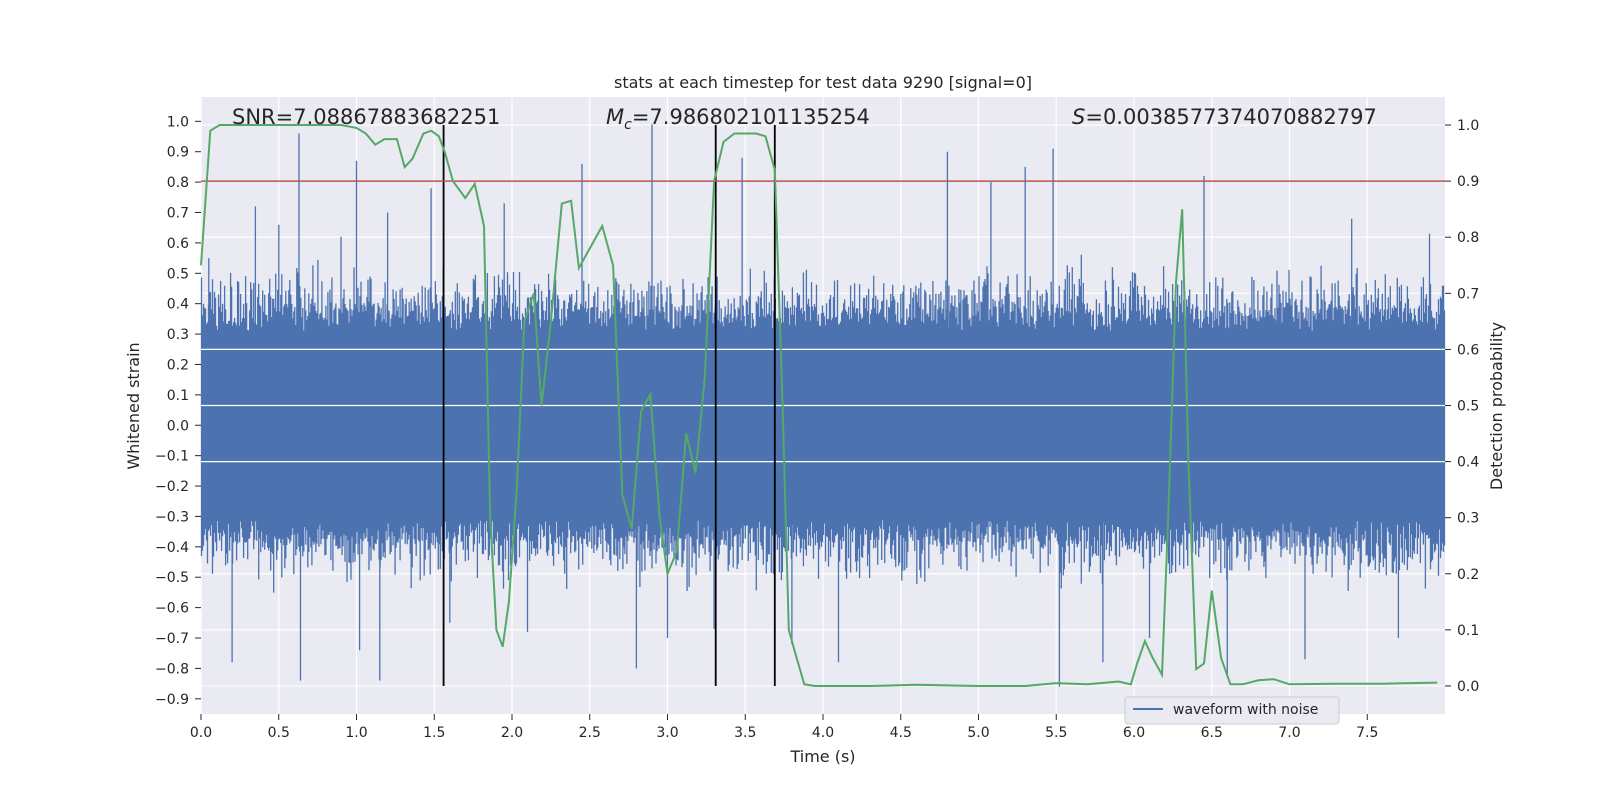 This screenshot has height=800, width=1600. Describe the element at coordinates (172, 700) in the screenshot. I see `left-tick-label: −0.9` at that location.